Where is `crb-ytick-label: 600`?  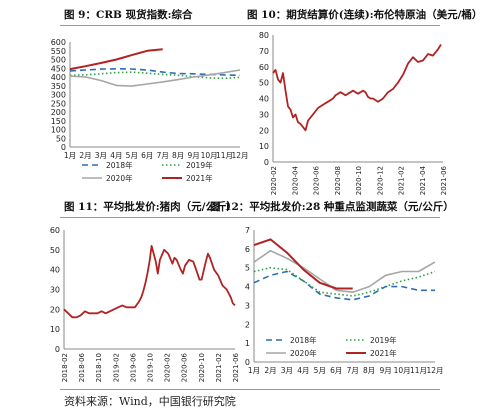 crb-ytick-label: 600 is located at coordinates (58, 42).